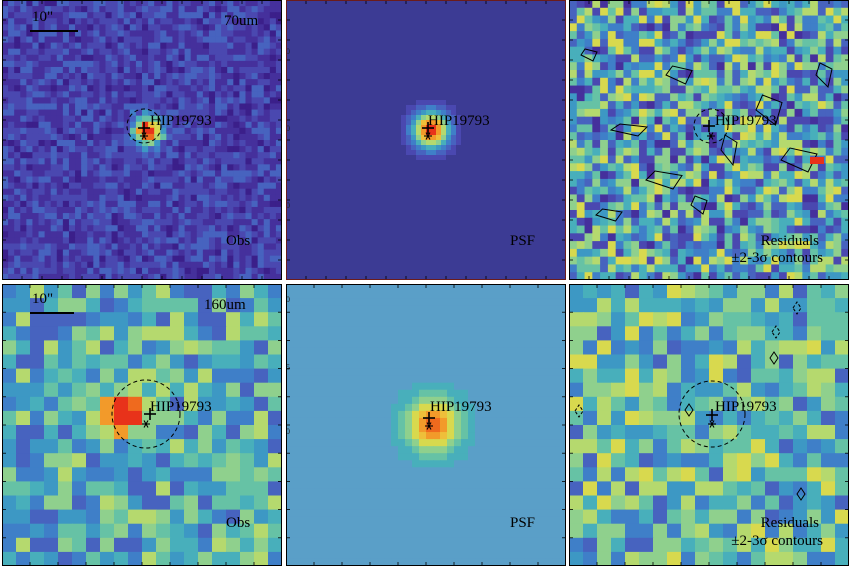 This screenshot has height=566, width=850. Describe the element at coordinates (288, 51) in the screenshot. I see `psf-tick: 30` at that location.